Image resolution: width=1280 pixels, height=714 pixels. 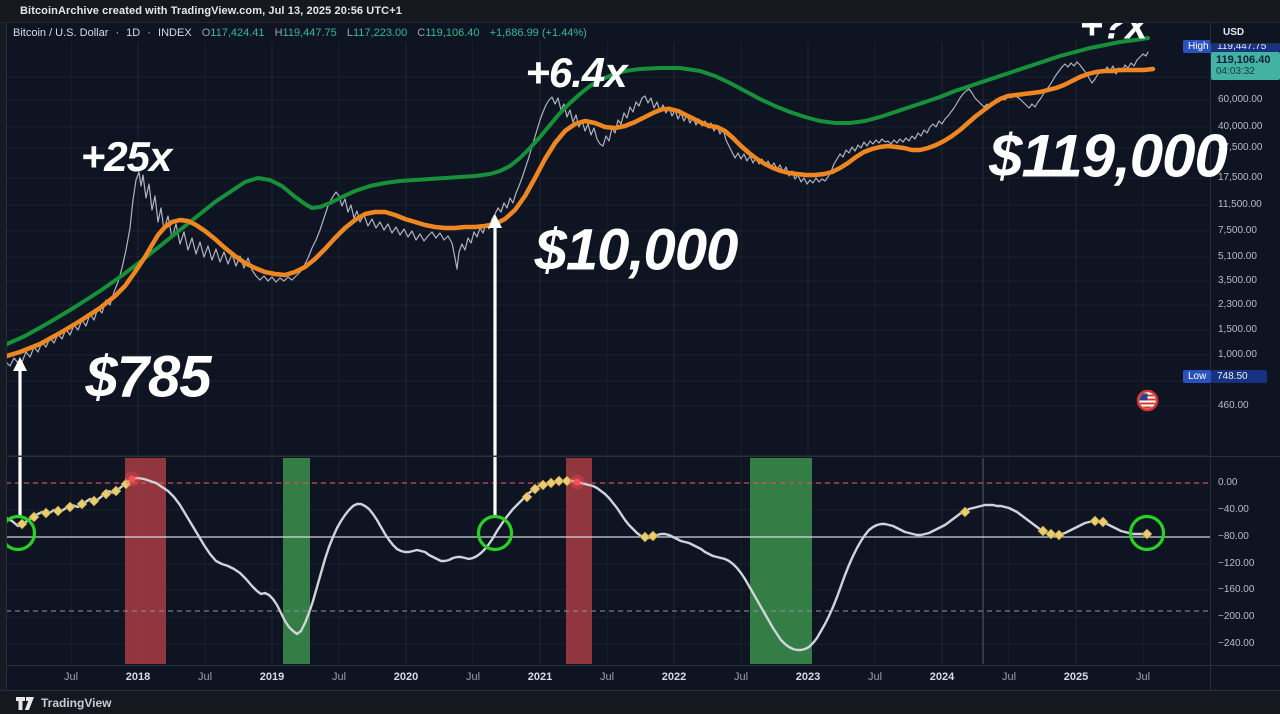 What do you see at coordinates (1235, 71) in the screenshot?
I see `bar-countdown: 04:03:32` at bounding box center [1235, 71].